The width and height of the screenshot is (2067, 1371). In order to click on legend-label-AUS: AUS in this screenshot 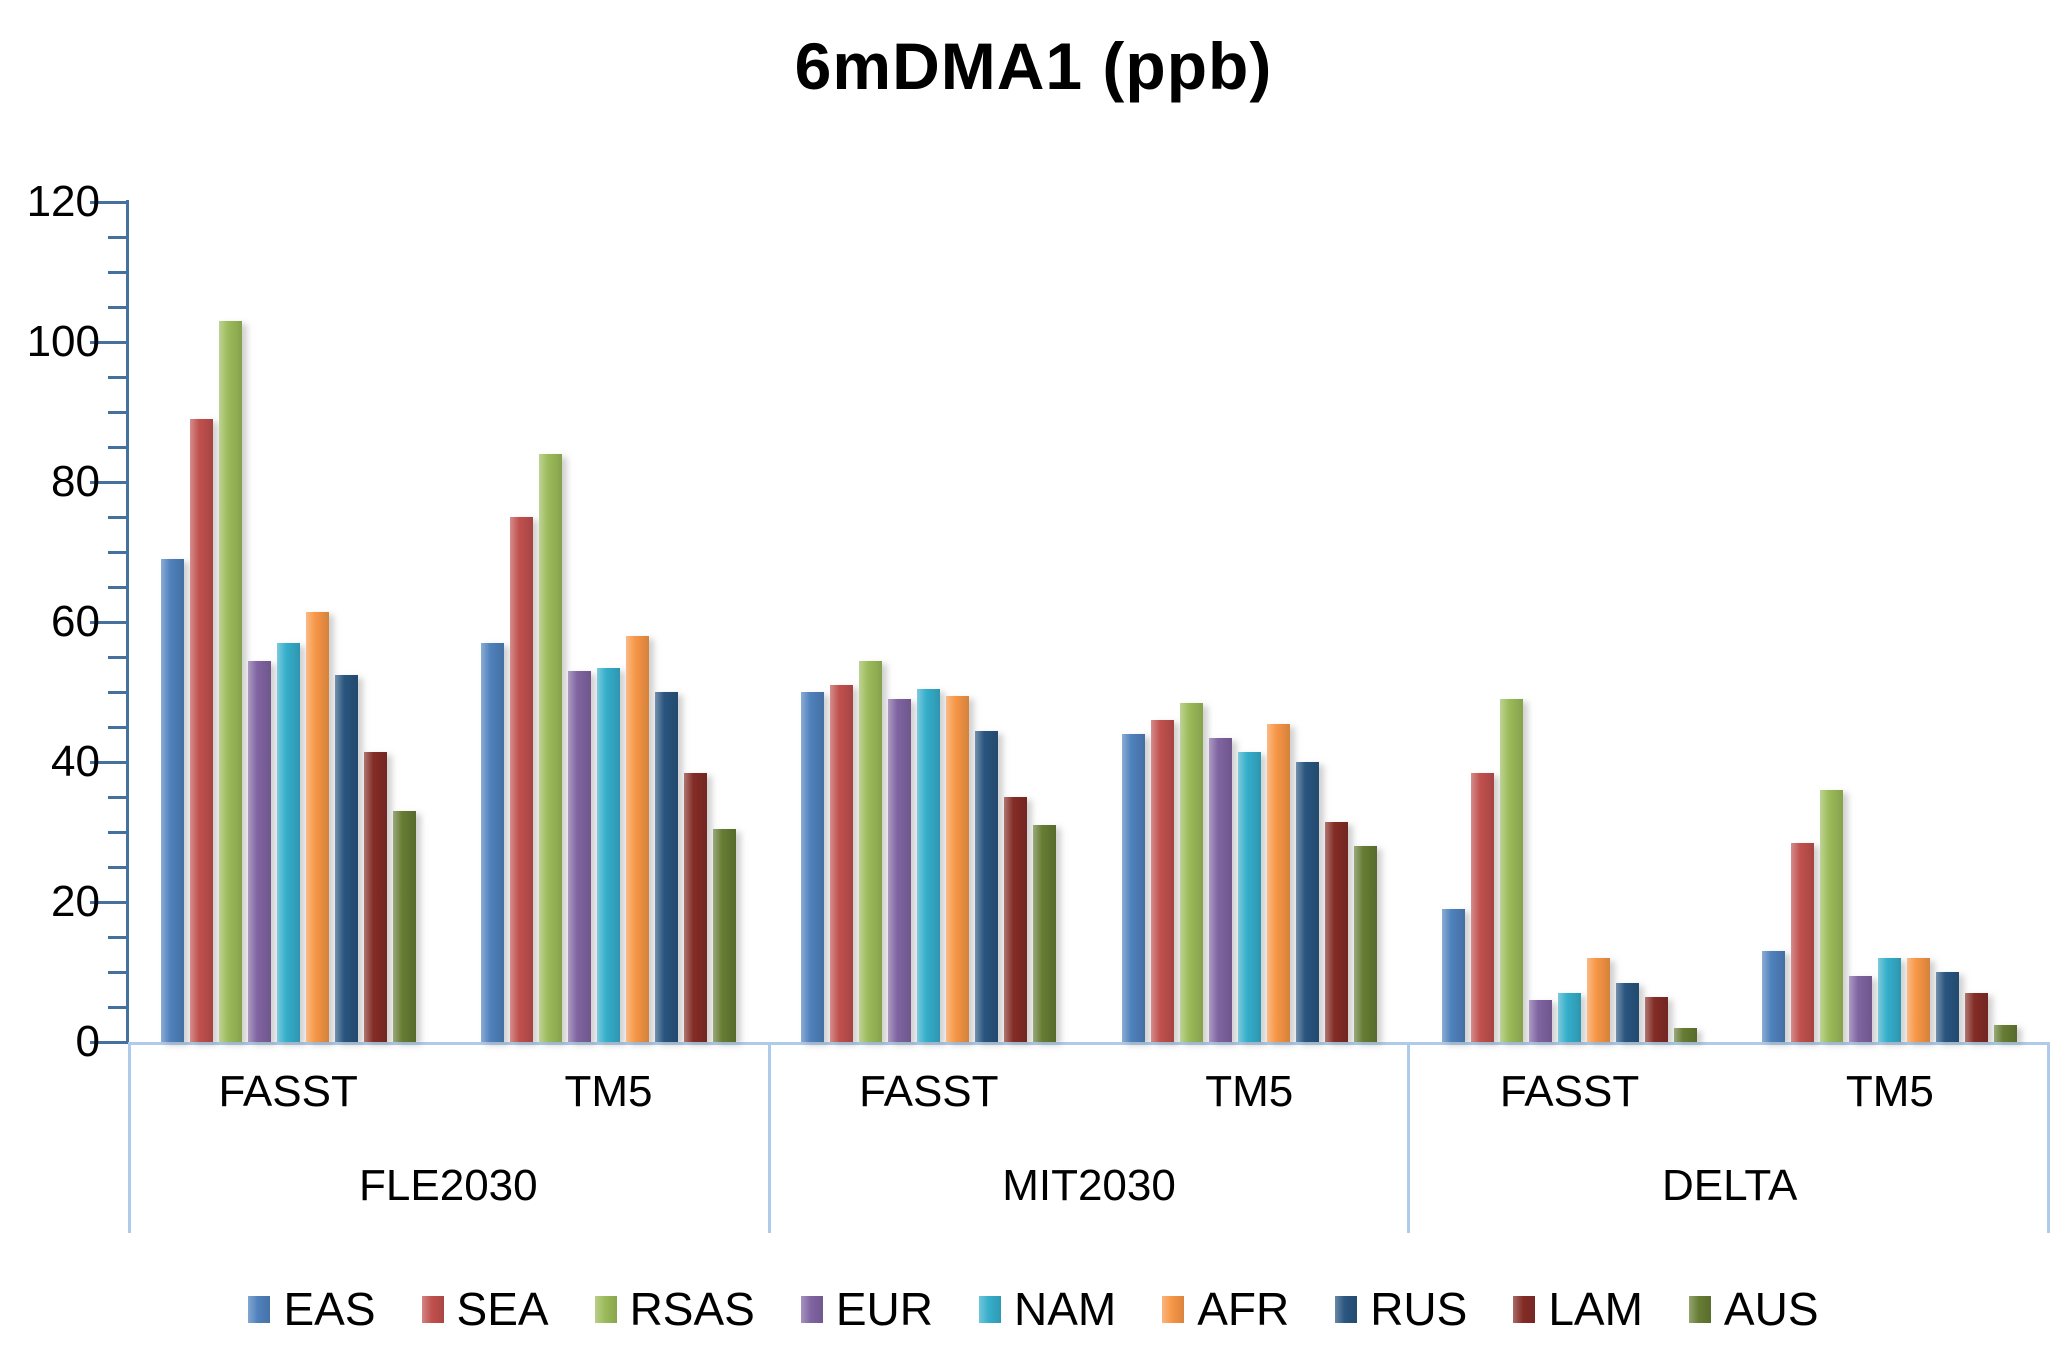, I will do `click(1771, 1309)`.